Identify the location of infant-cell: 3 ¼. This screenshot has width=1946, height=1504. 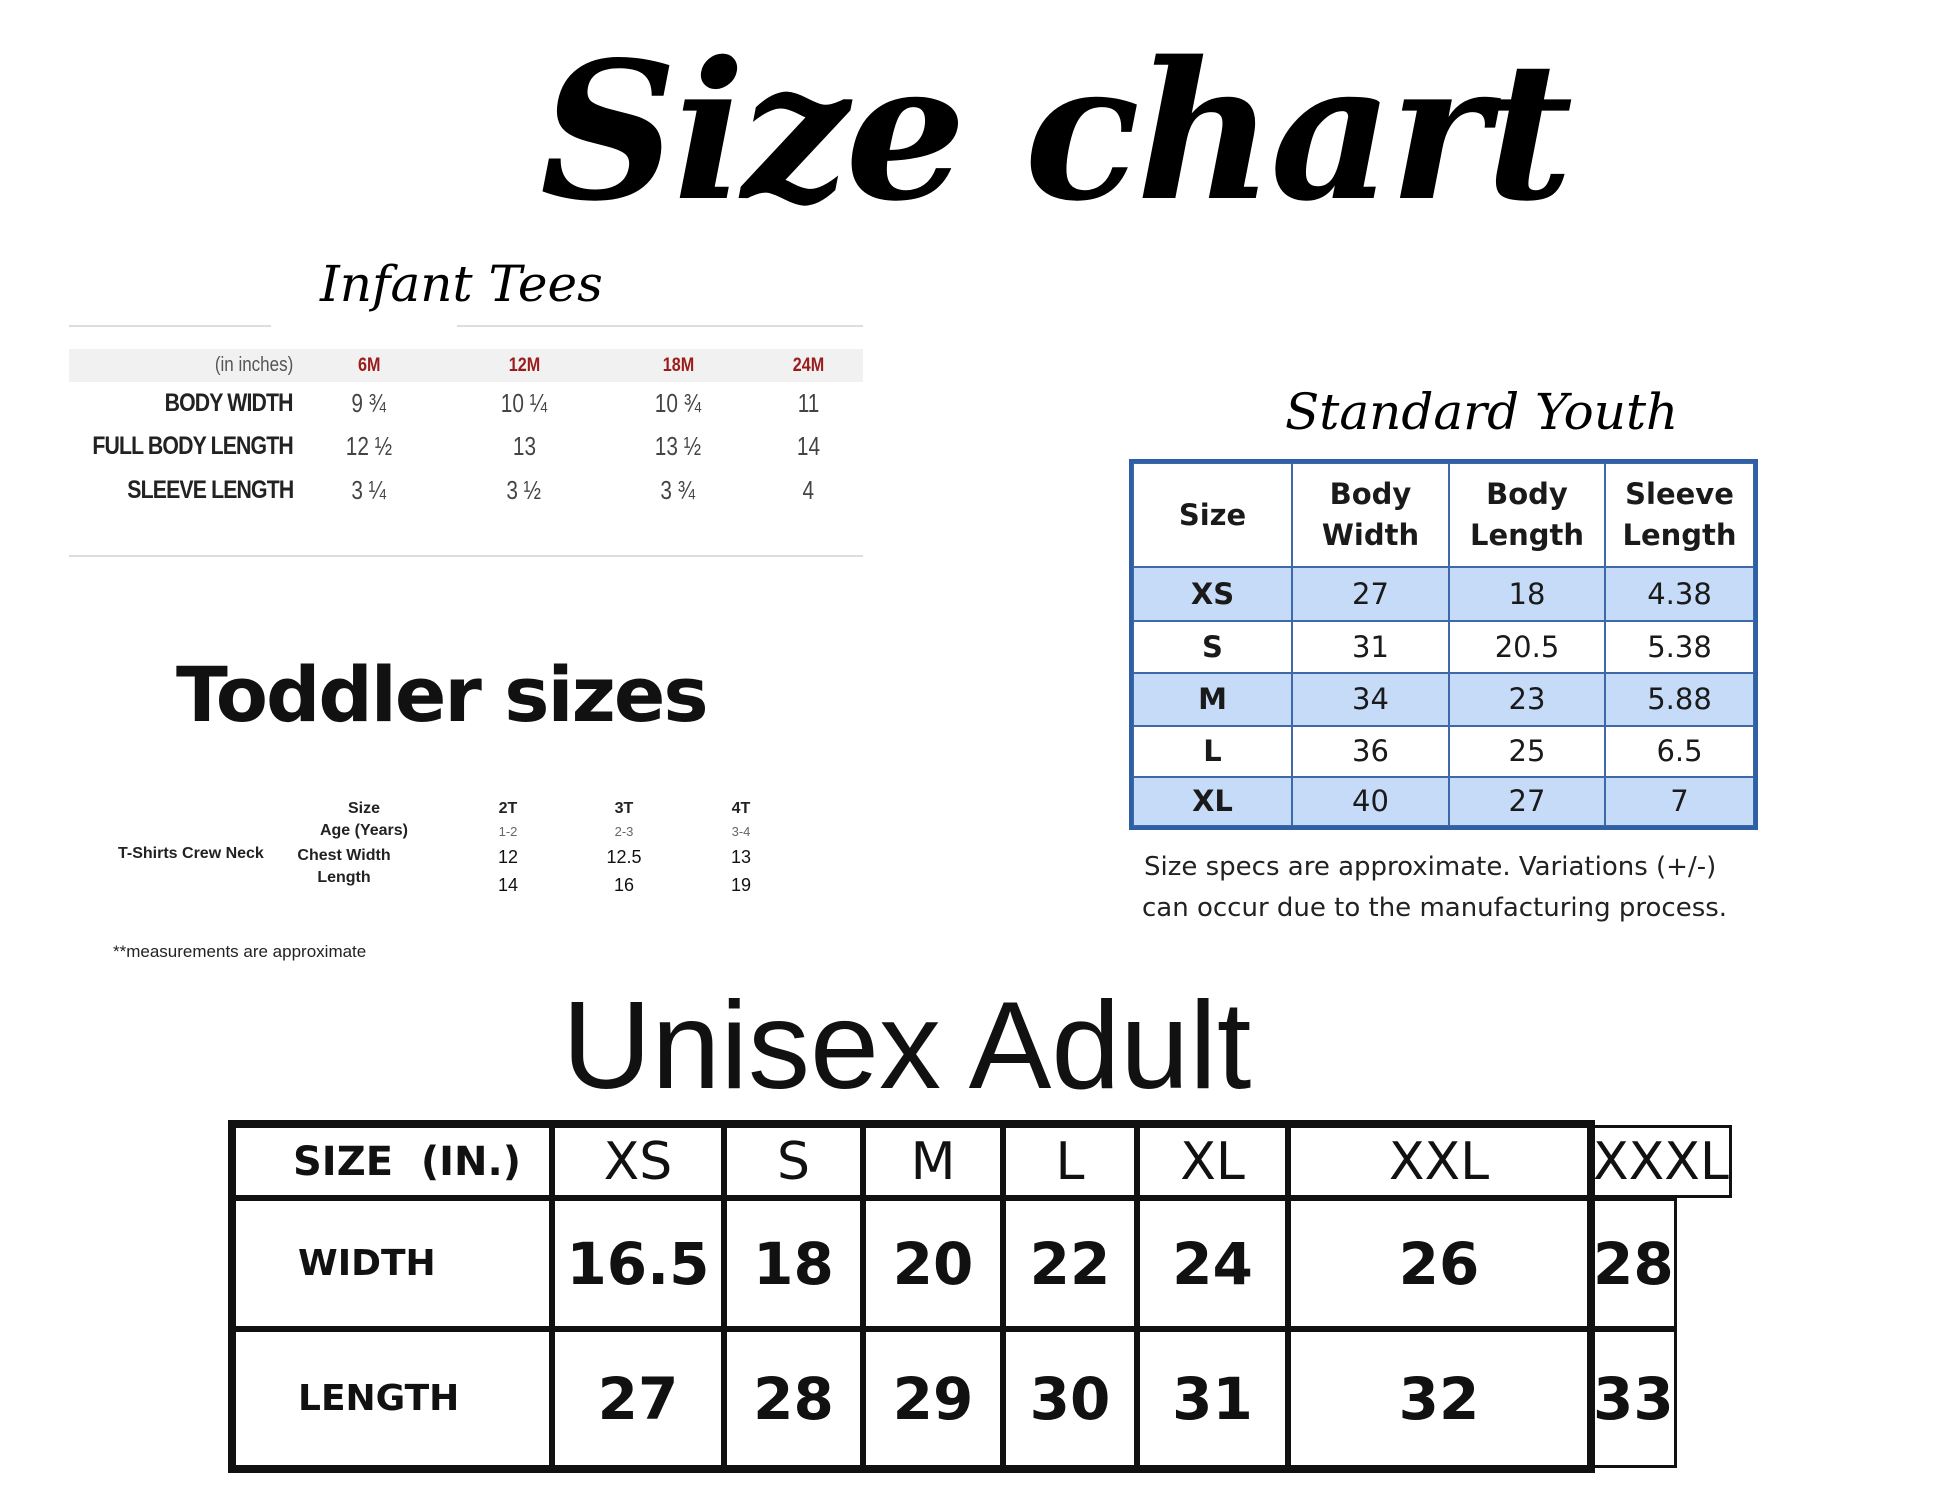
(369, 490).